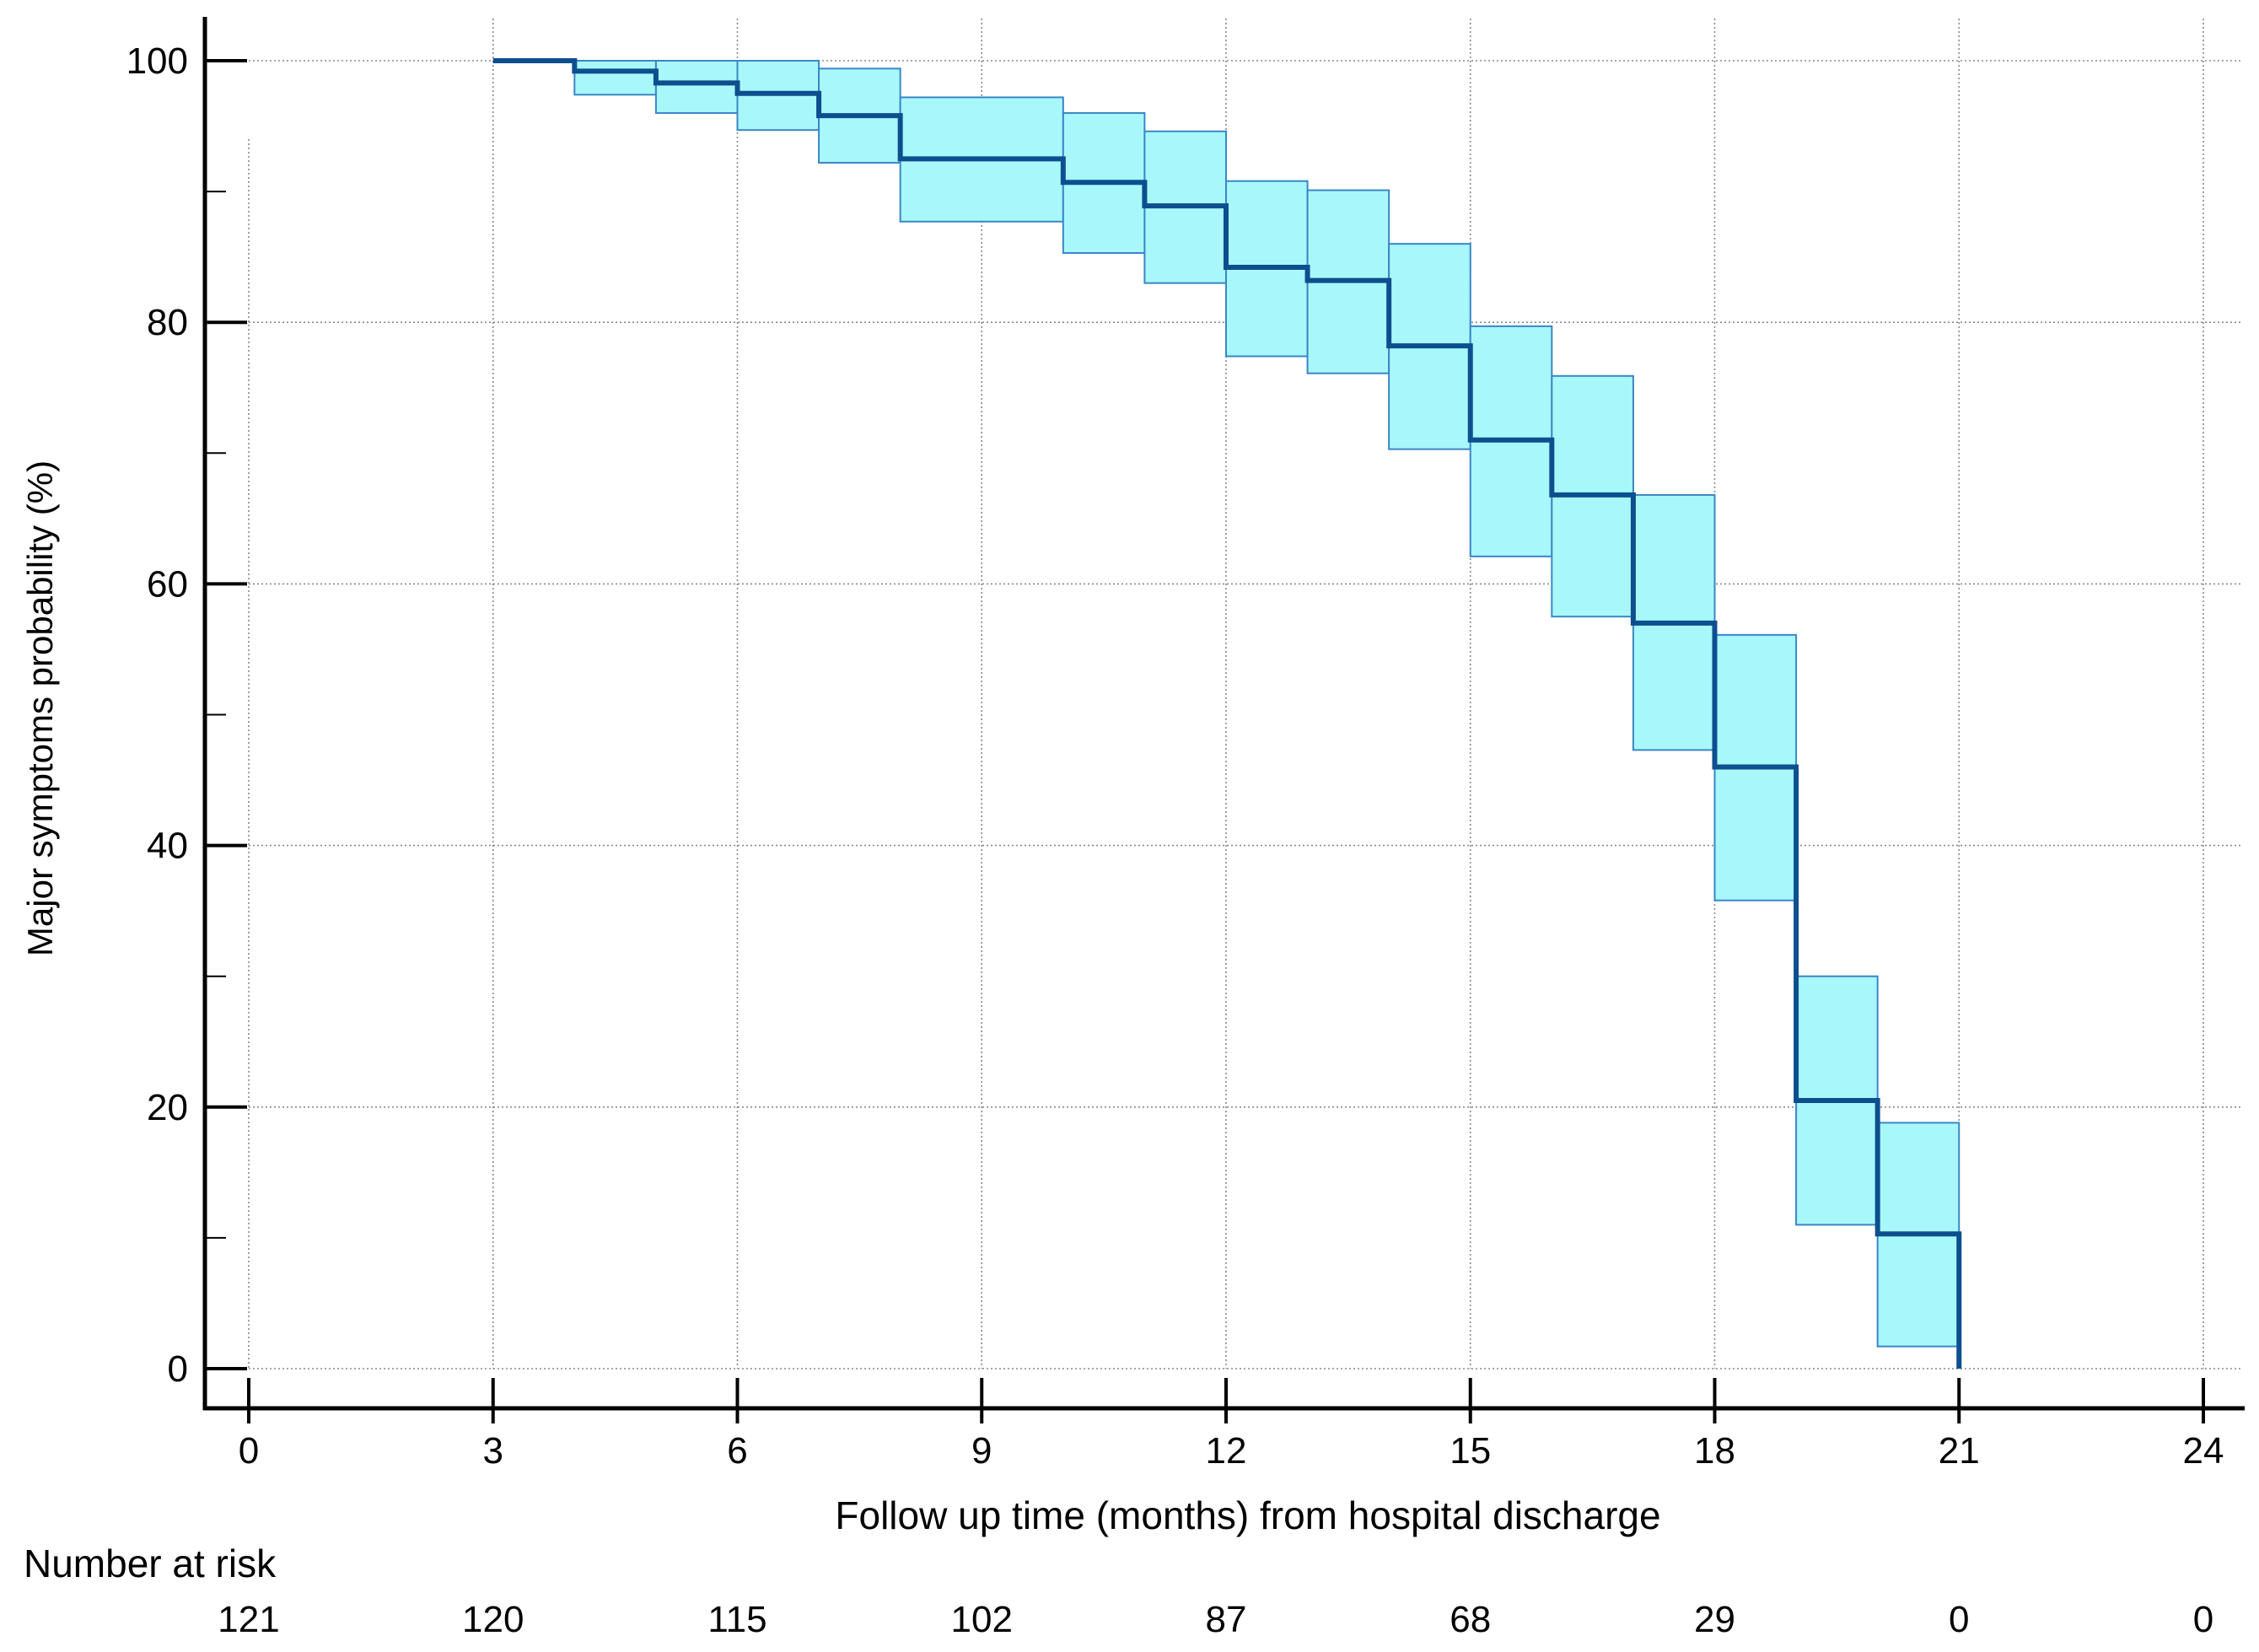  What do you see at coordinates (737, 1451) in the screenshot?
I see `x-tick-label: 6` at bounding box center [737, 1451].